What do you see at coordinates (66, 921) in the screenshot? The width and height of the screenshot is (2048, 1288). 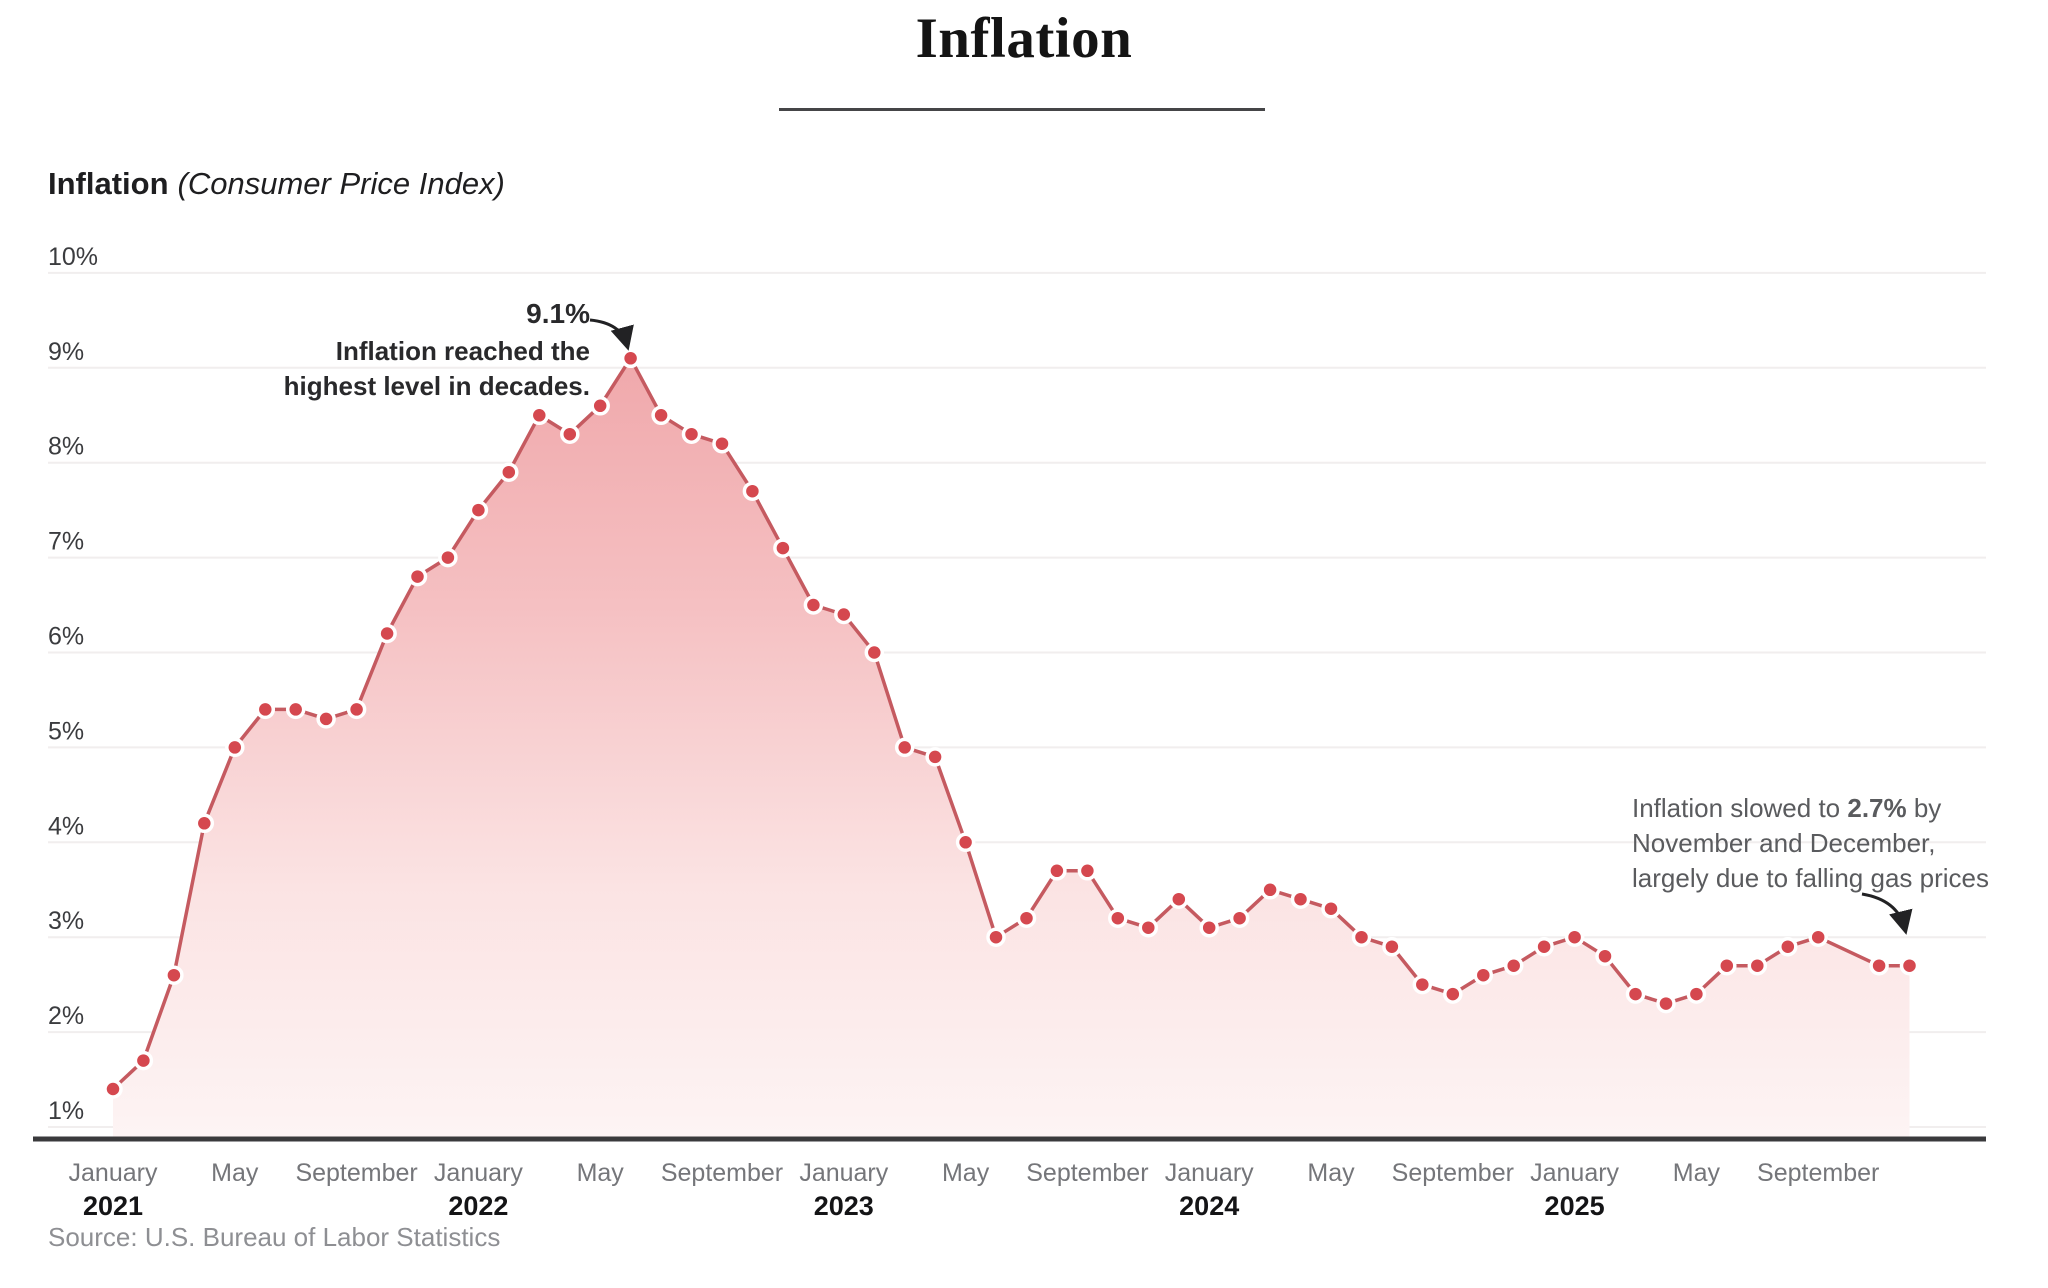 I see `y-axis-label: 3%` at bounding box center [66, 921].